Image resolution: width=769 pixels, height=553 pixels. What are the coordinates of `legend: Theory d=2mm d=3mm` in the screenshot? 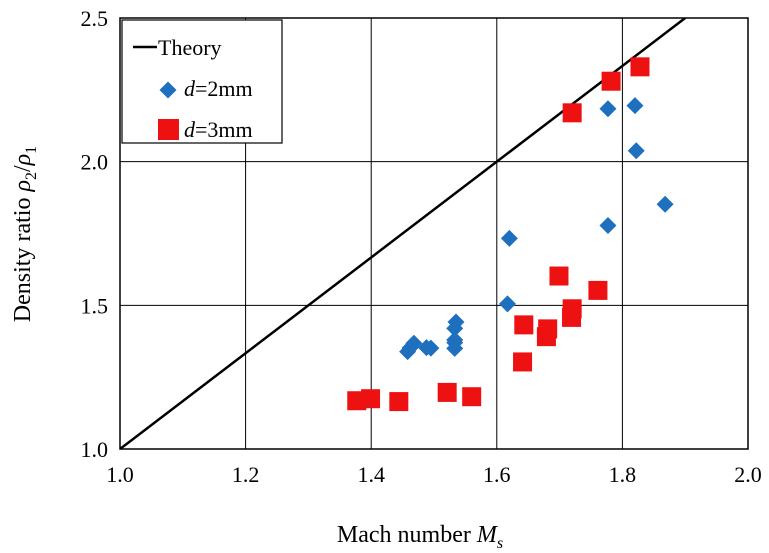 It's located at (202, 81).